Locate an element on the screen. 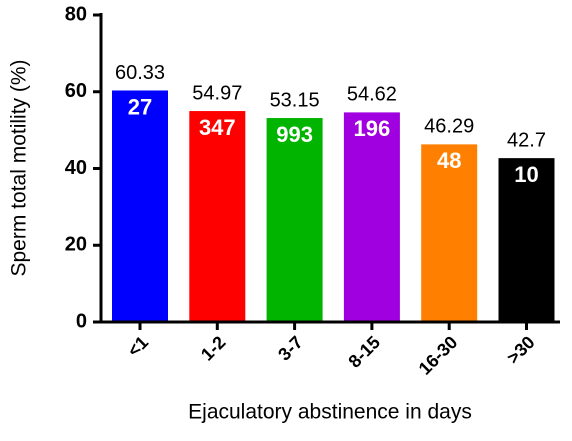 The image size is (572, 441). y-tick-label: 60 is located at coordinates (76, 91).